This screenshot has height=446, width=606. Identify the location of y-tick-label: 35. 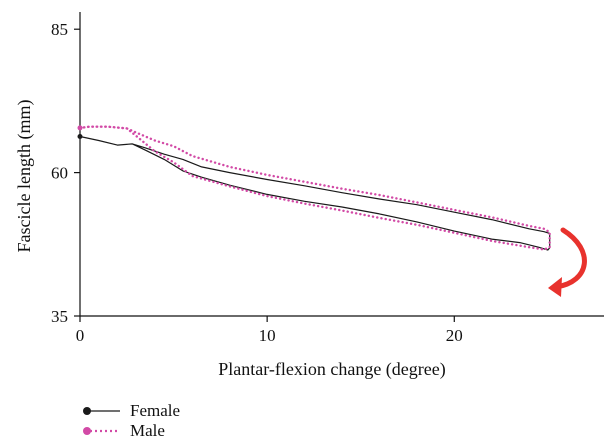
(59, 316).